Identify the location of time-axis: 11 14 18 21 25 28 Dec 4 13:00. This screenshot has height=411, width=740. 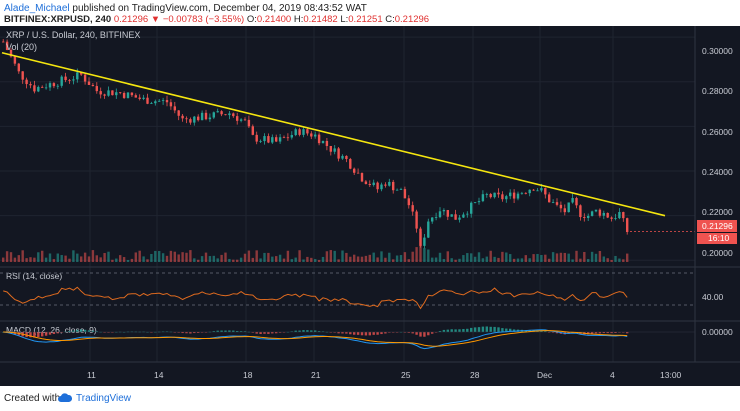
(384, 375).